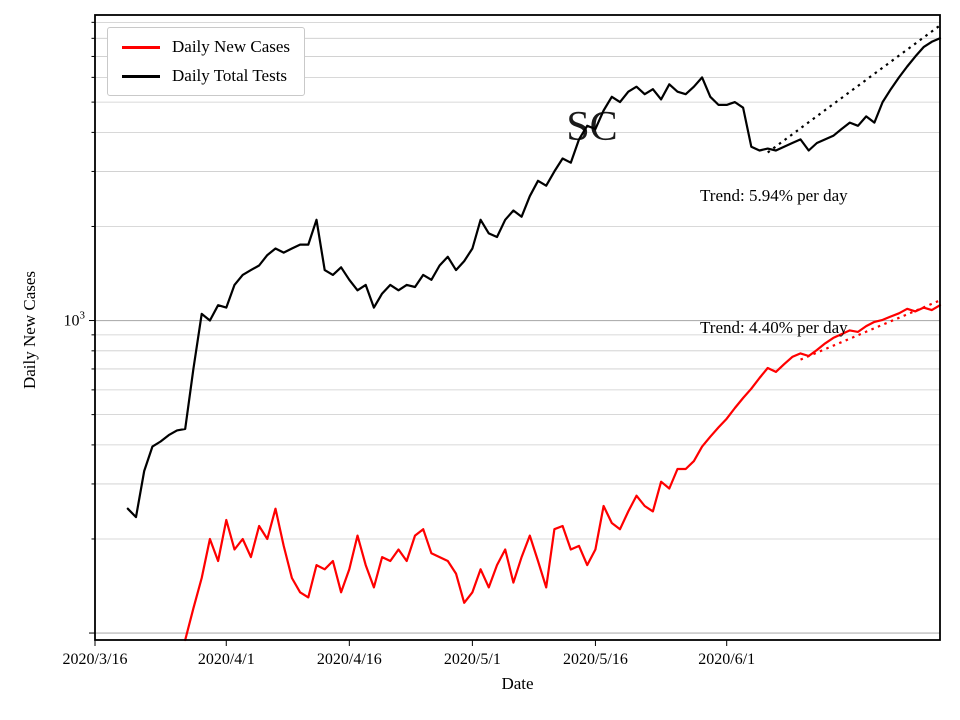  Describe the element at coordinates (472, 659) in the screenshot. I see `x-tick-label: 2020/5/1` at that location.